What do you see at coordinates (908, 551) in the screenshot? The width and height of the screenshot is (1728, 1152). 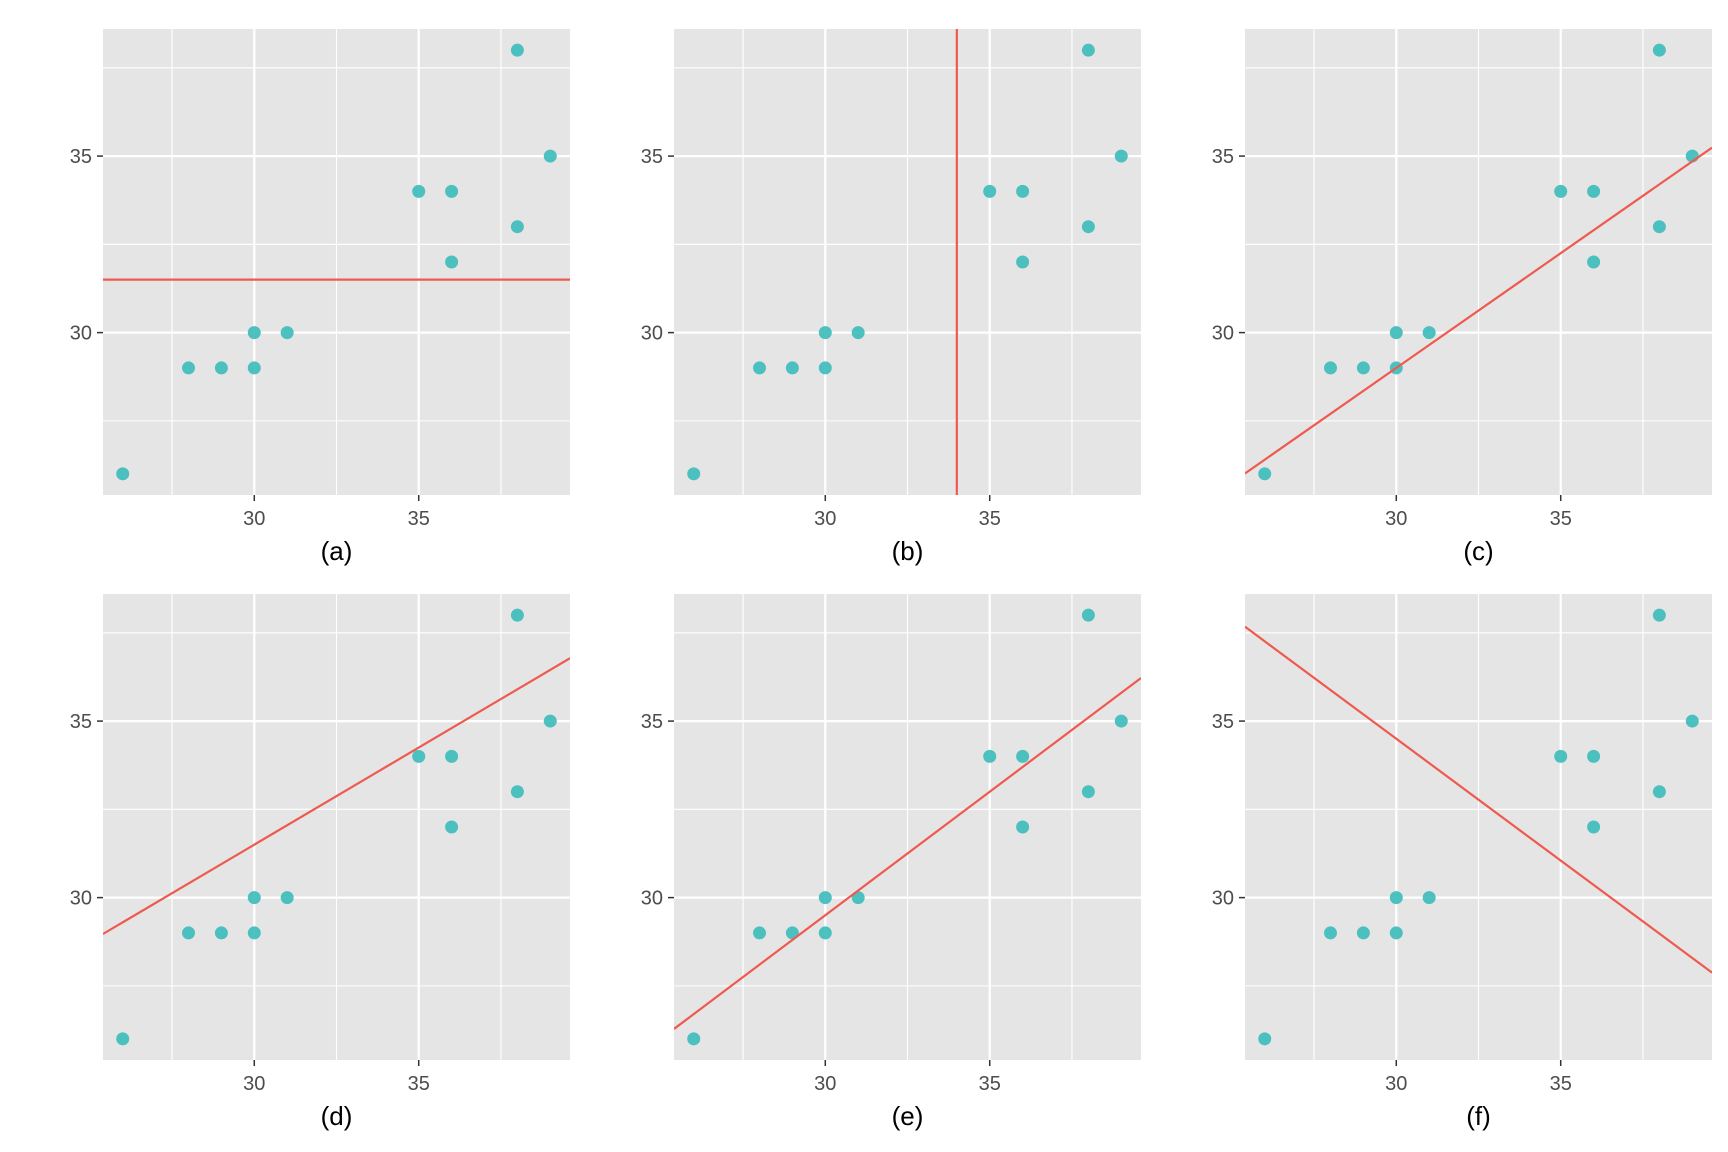 I see `panel-caption: (b)` at bounding box center [908, 551].